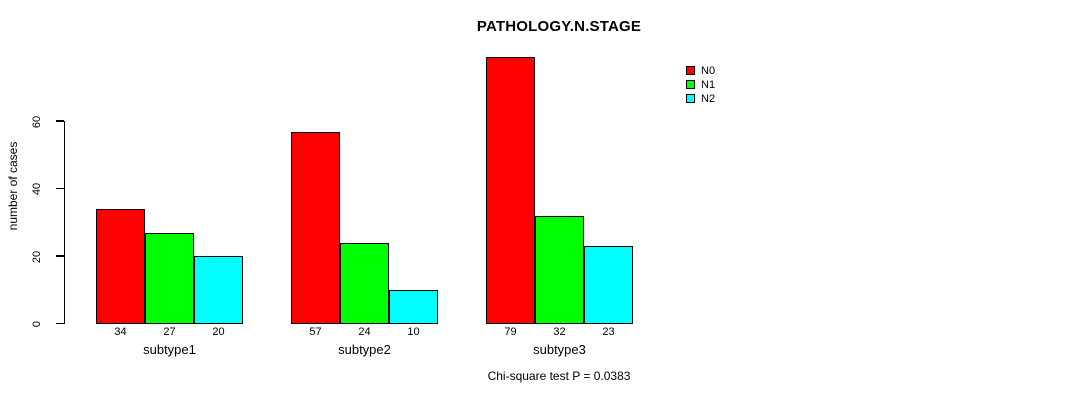 The width and height of the screenshot is (1090, 400). I want to click on bar-subtype2-N0, so click(315, 228).